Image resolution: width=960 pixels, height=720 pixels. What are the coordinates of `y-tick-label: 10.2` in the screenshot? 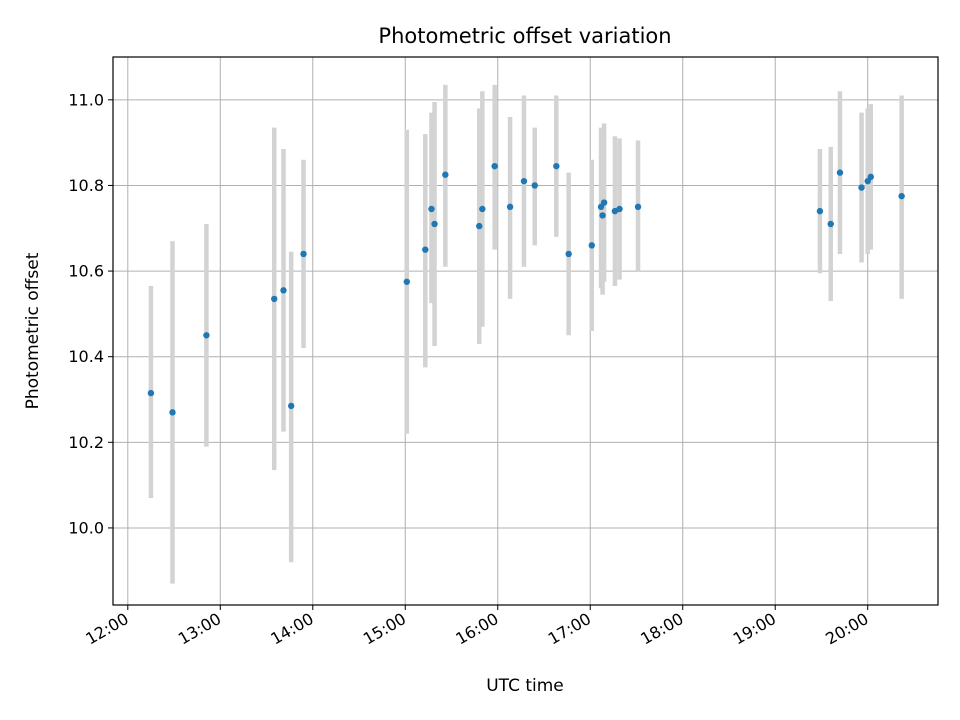 It's located at (86, 442).